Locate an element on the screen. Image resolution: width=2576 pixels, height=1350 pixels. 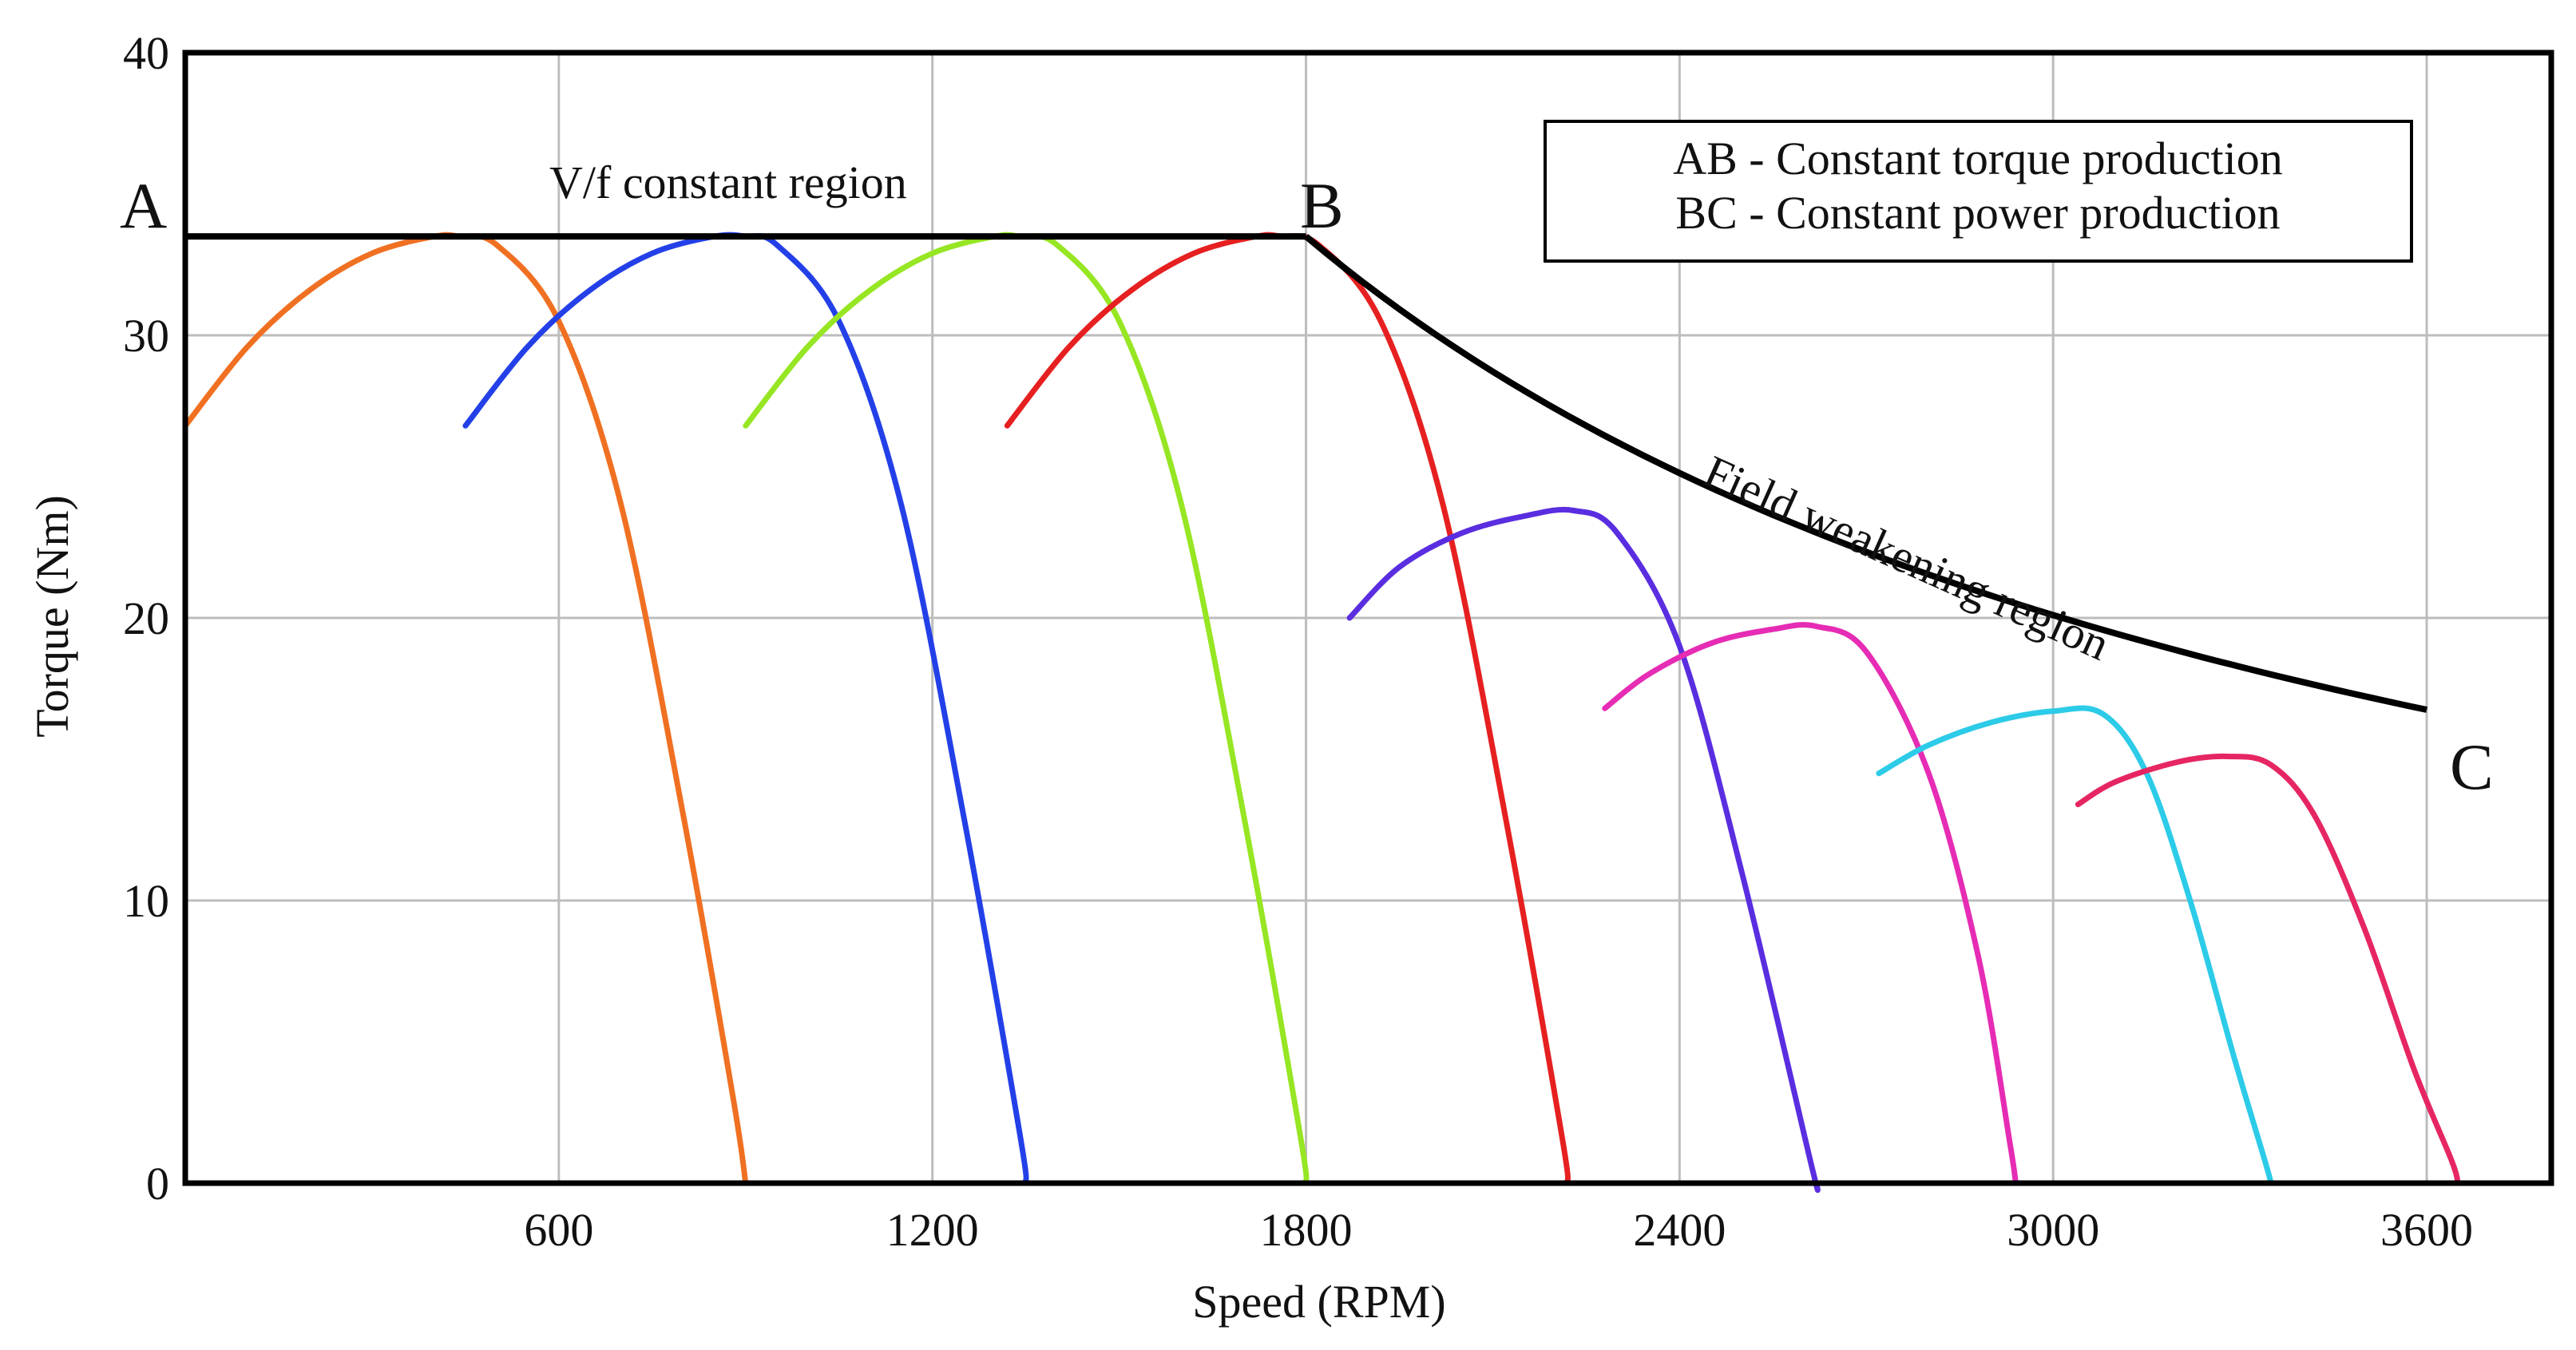
legend-entry-ab: AB - Constant torque production is located at coordinates (1978, 158).